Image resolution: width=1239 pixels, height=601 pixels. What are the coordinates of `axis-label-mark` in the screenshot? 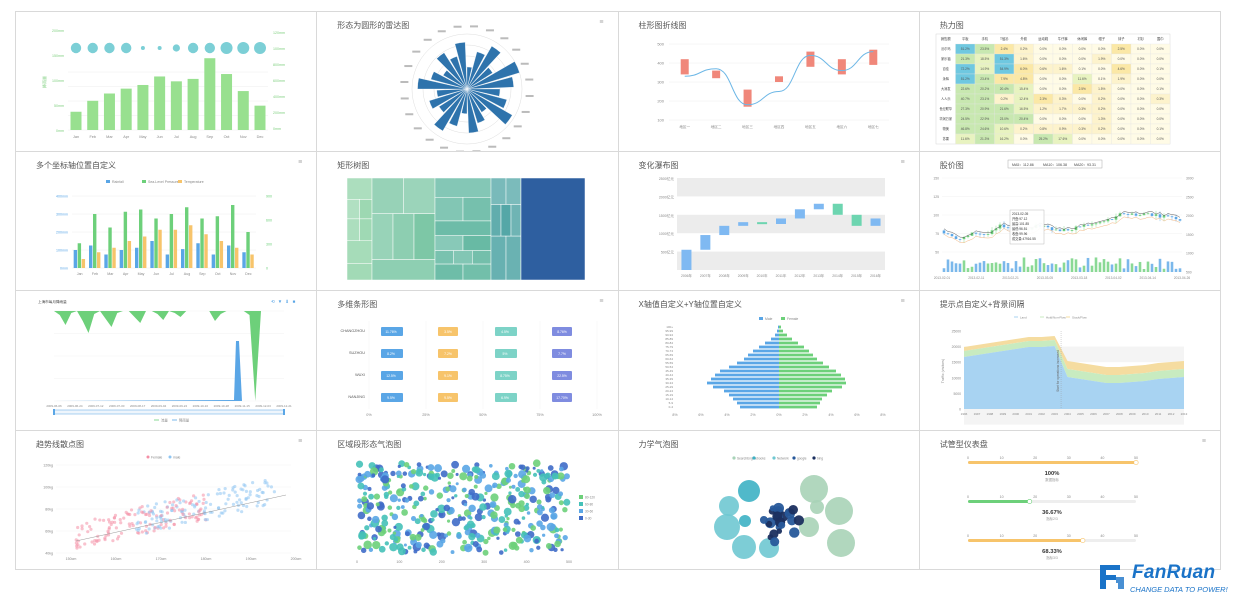 It's located at (457, 26).